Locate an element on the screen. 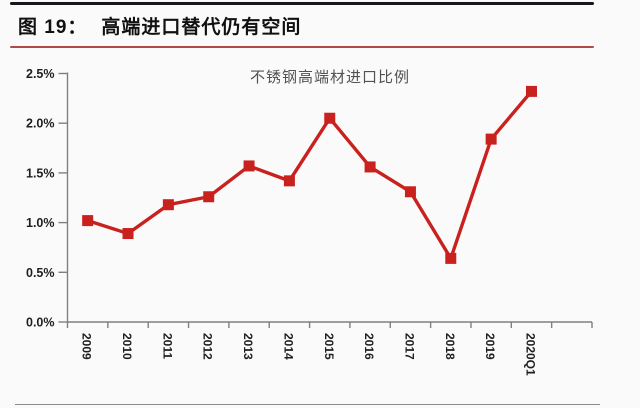 The width and height of the screenshot is (640, 408). top-divider is located at coordinates (302, 3).